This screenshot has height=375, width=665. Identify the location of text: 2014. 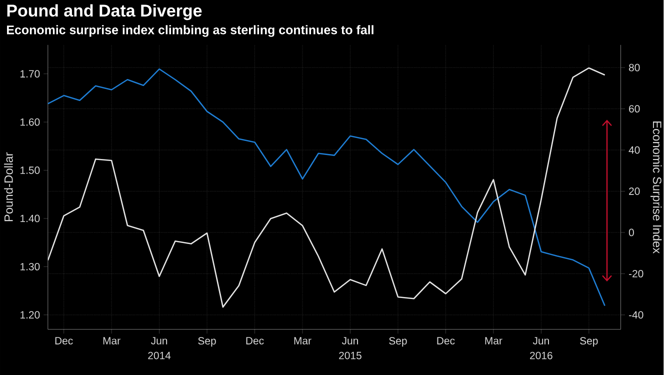
(159, 356).